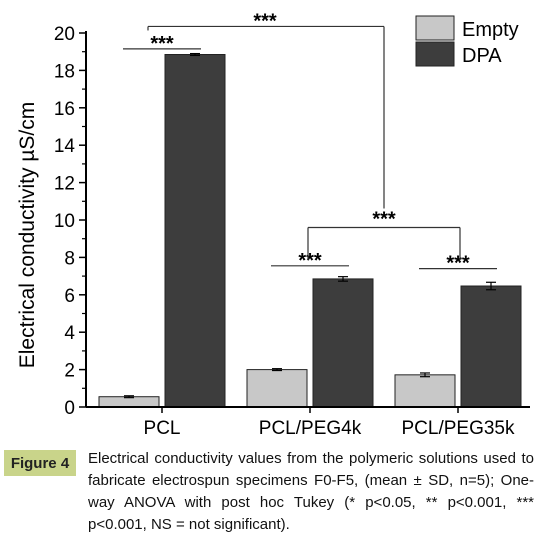  Describe the element at coordinates (310, 428) in the screenshot. I see `x-tick-label: PCL/PEG4k` at that location.